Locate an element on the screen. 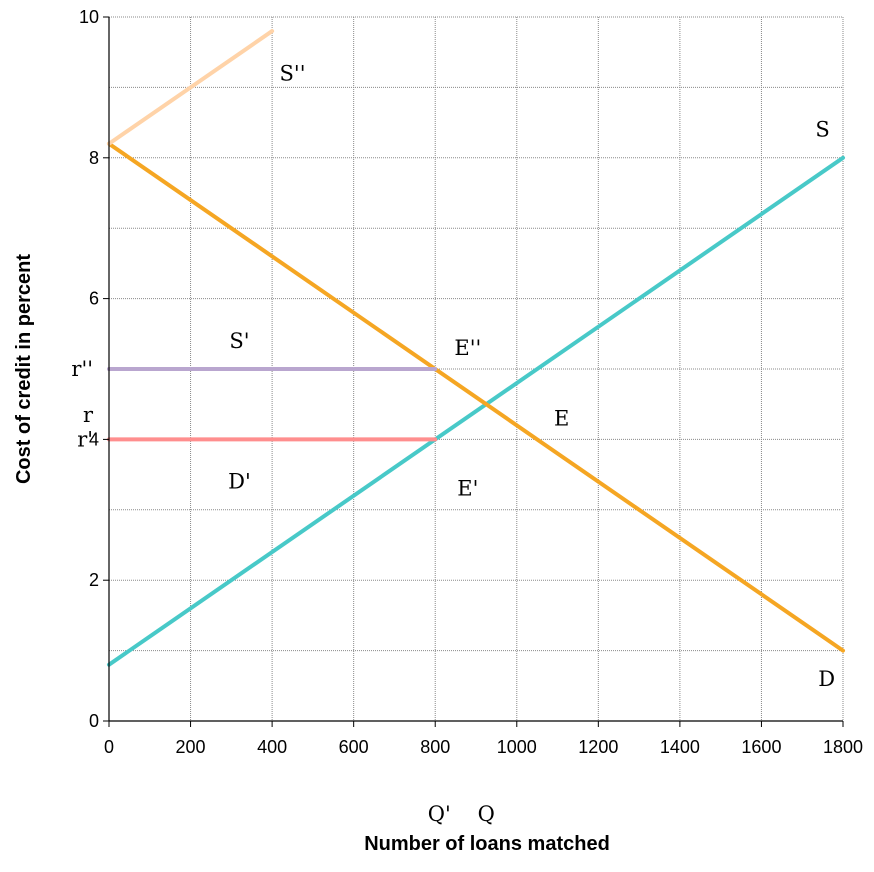 This screenshot has height=872, width=874. curve-annotation: S'' is located at coordinates (293, 73).